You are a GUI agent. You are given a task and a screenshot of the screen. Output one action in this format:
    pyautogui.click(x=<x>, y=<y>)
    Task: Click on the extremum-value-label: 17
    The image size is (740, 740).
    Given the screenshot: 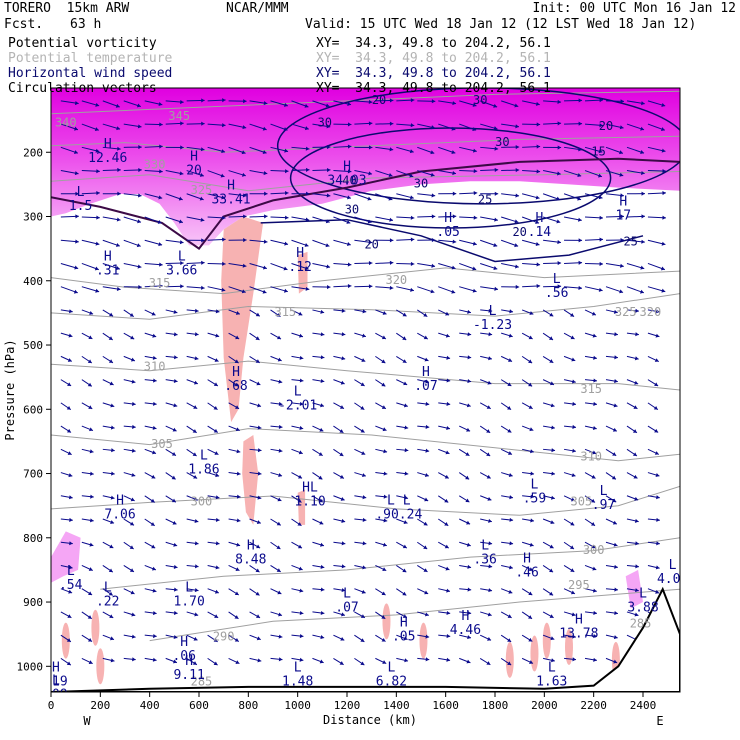 What is the action you would take?
    pyautogui.click(x=623, y=216)
    